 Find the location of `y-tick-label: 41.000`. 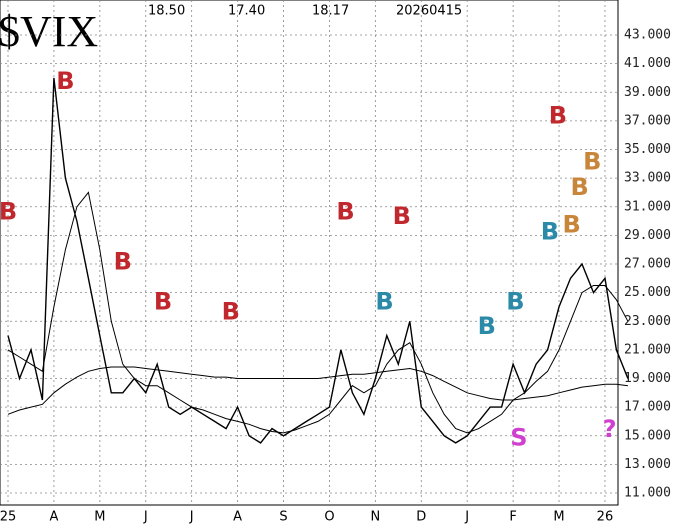

y-tick-label: 41.000 is located at coordinates (647, 63).